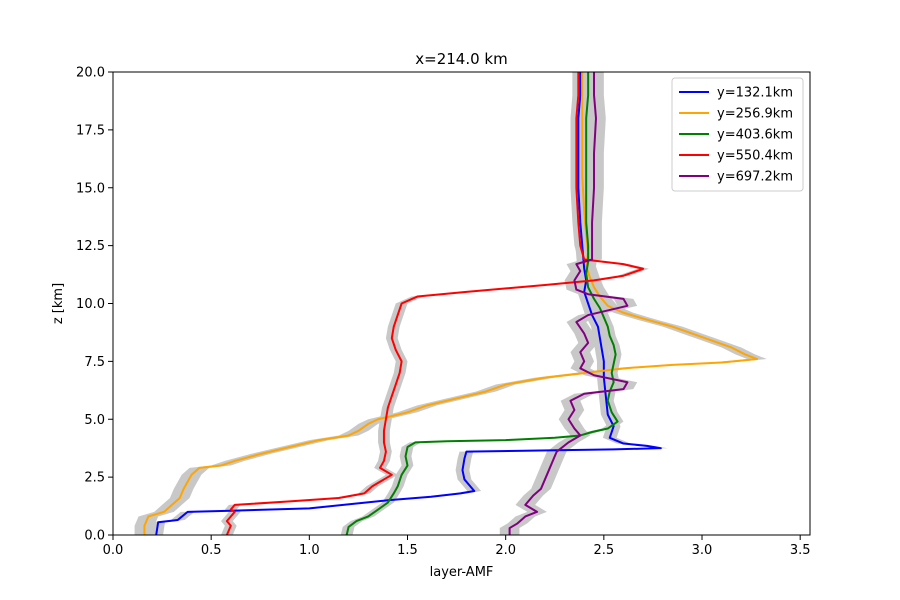  I want to click on x-tick-label-3: 1.5, so click(407, 550).